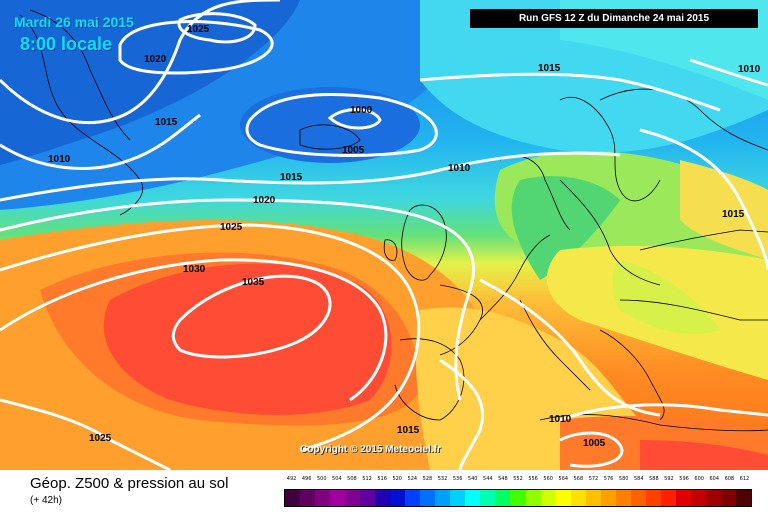 The width and height of the screenshot is (768, 512). What do you see at coordinates (370, 449) in the screenshot?
I see `copyright-text: Copyright © 2015 Meteociel.fr` at bounding box center [370, 449].